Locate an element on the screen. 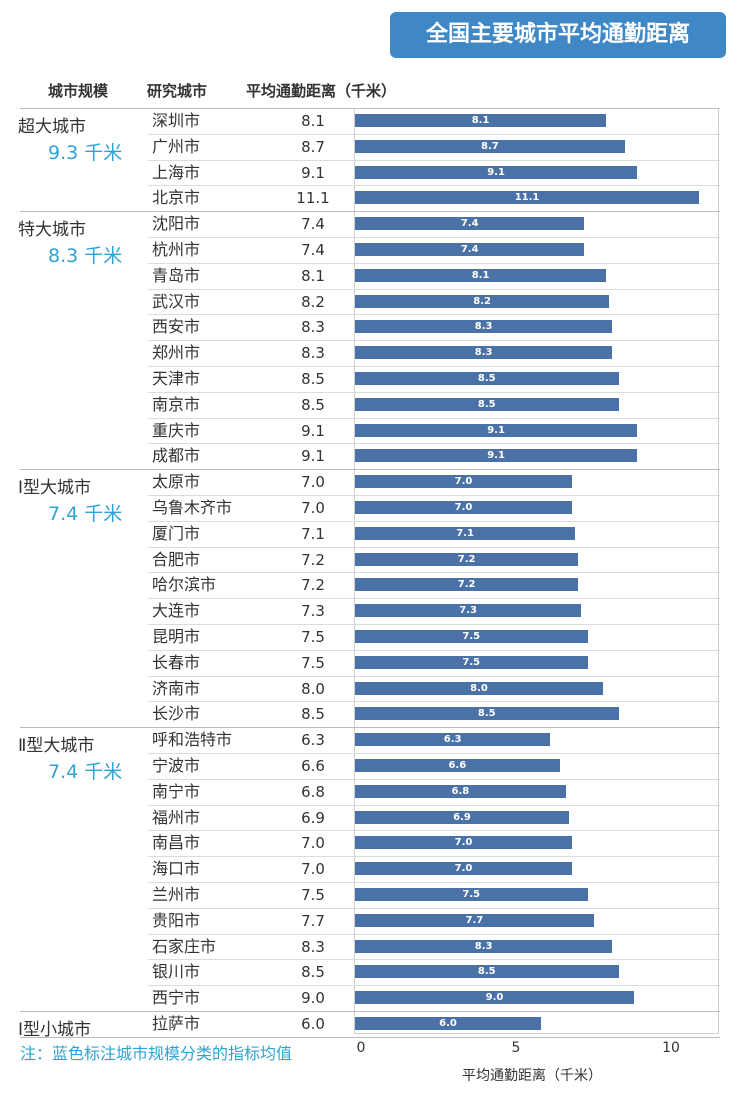 The image size is (740, 1093). city-name: 济南市 is located at coordinates (176, 688).